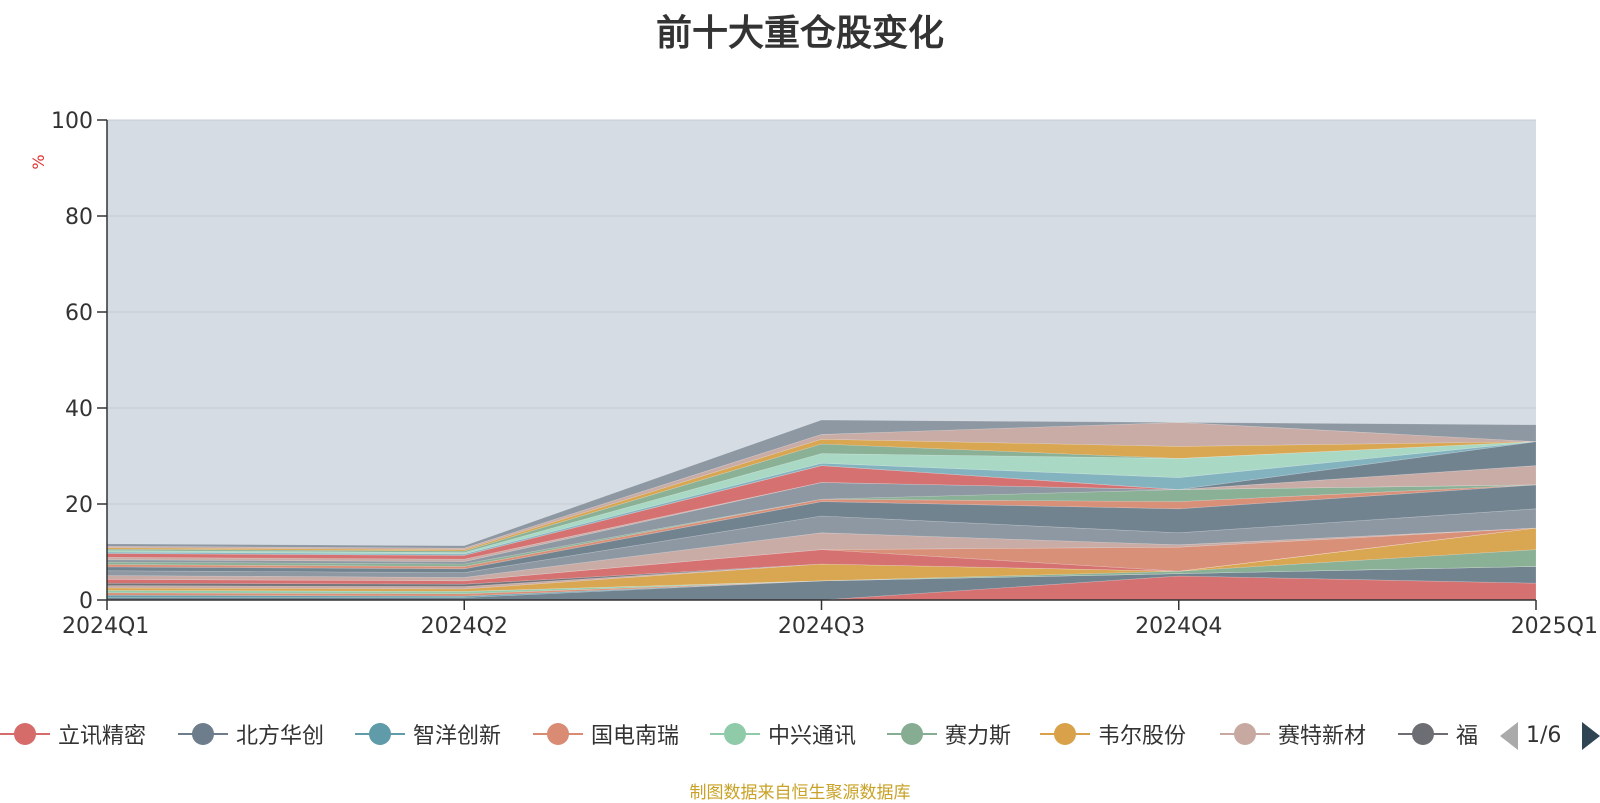 The width and height of the screenshot is (1600, 803). Describe the element at coordinates (79, 409) in the screenshot. I see `y-tick-label: 40` at that location.